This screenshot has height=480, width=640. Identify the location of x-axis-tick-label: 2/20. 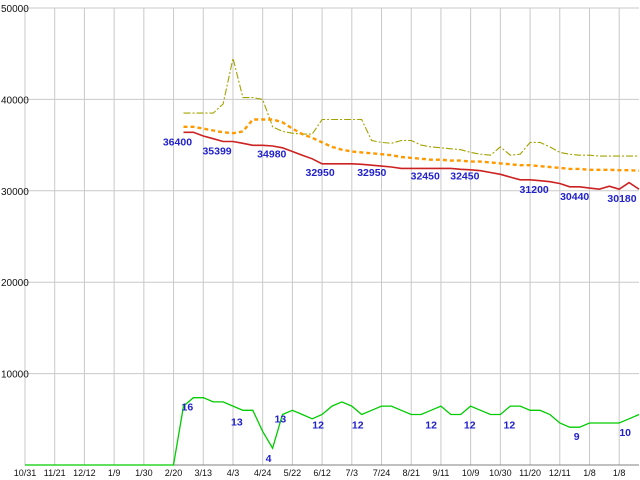
(174, 473).